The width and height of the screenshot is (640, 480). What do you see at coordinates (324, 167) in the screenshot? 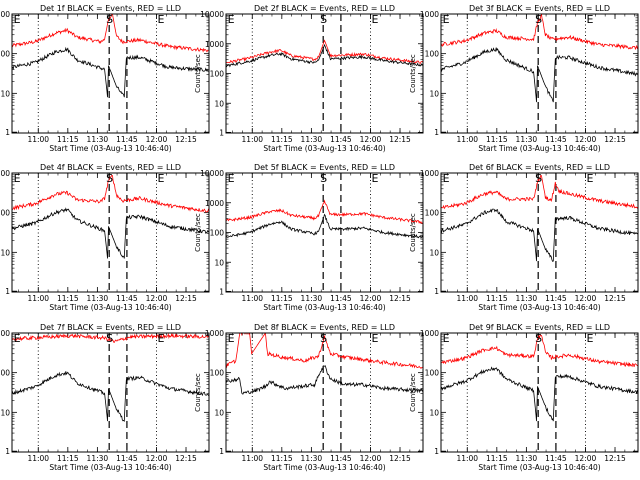
I see `chart-title: Det 5f BLACK = Events, RED = LLD` at bounding box center [324, 167].